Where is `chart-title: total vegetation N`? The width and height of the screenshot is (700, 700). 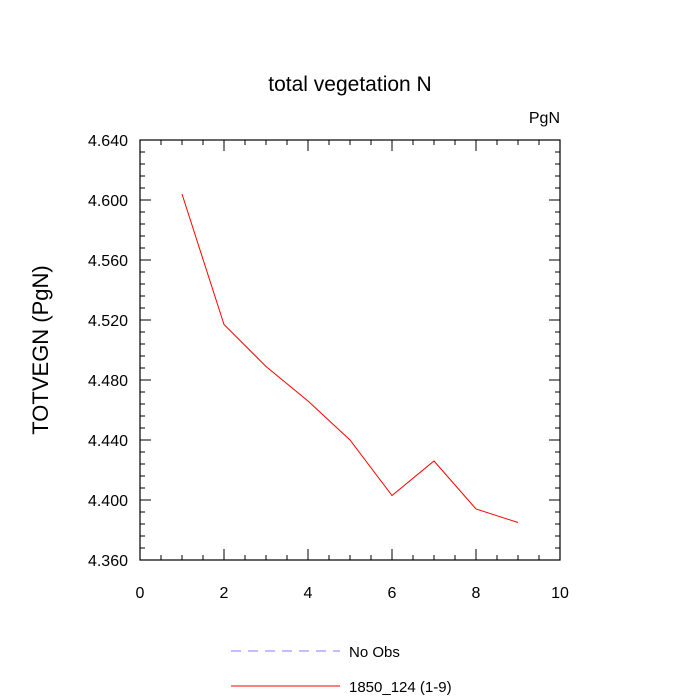 chart-title: total vegetation N is located at coordinates (349, 84).